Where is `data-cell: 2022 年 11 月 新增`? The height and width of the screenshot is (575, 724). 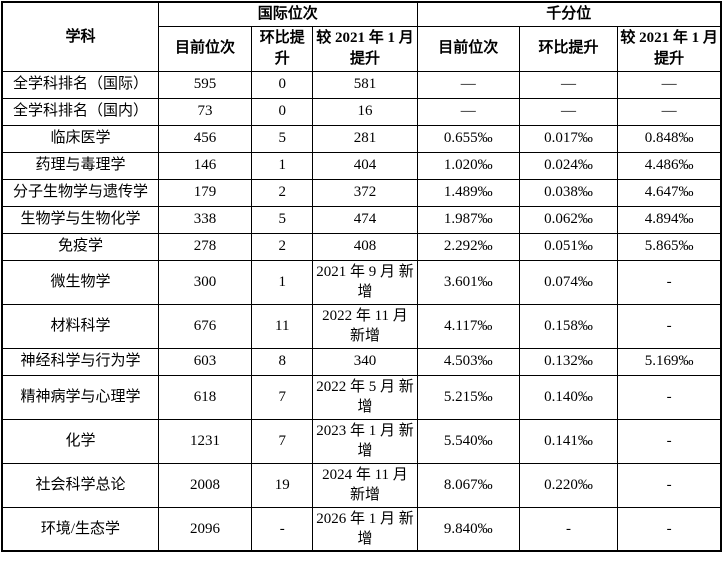
data-cell: 2022 年 11 月 新增 is located at coordinates (365, 326).